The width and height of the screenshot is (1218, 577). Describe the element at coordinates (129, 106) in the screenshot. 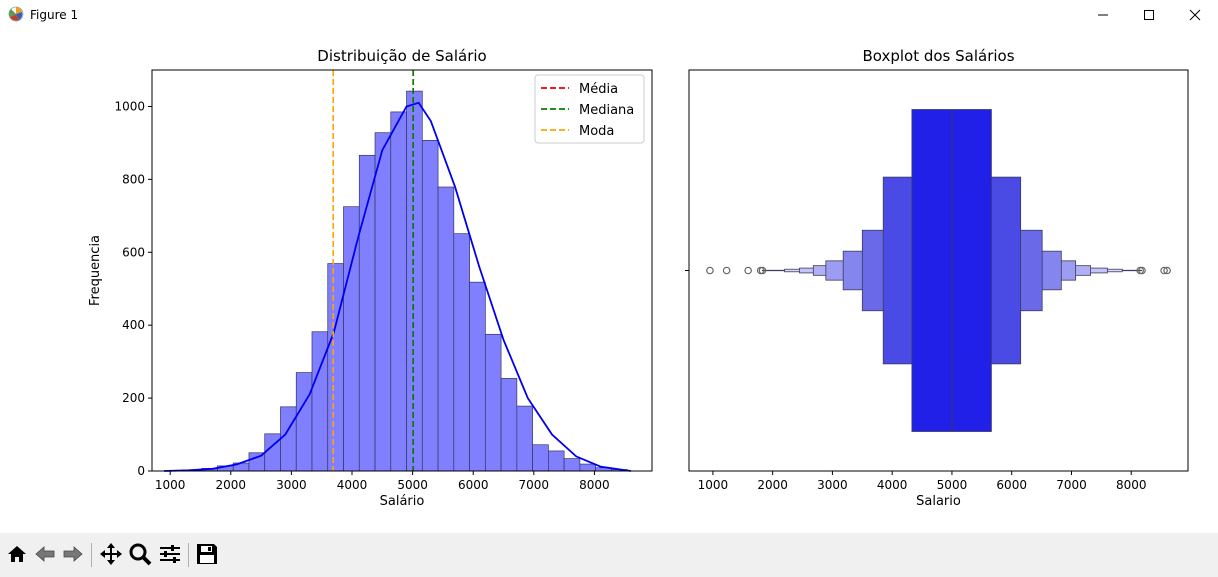

I see `y-tick-label: 1000` at that location.